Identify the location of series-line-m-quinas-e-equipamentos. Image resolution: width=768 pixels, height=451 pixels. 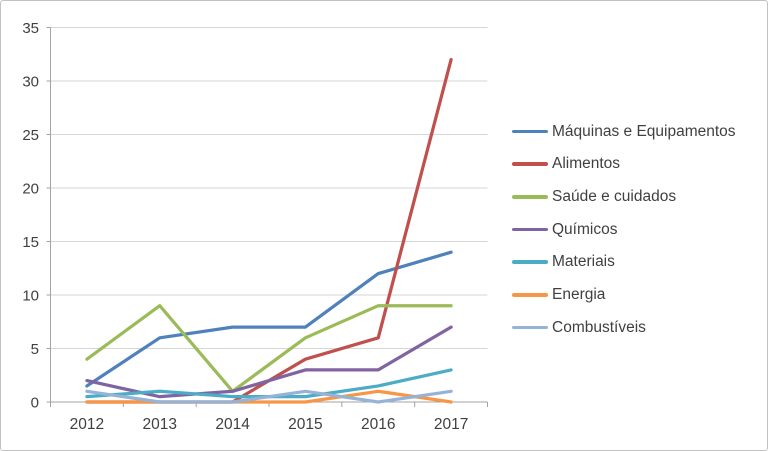
(269, 319).